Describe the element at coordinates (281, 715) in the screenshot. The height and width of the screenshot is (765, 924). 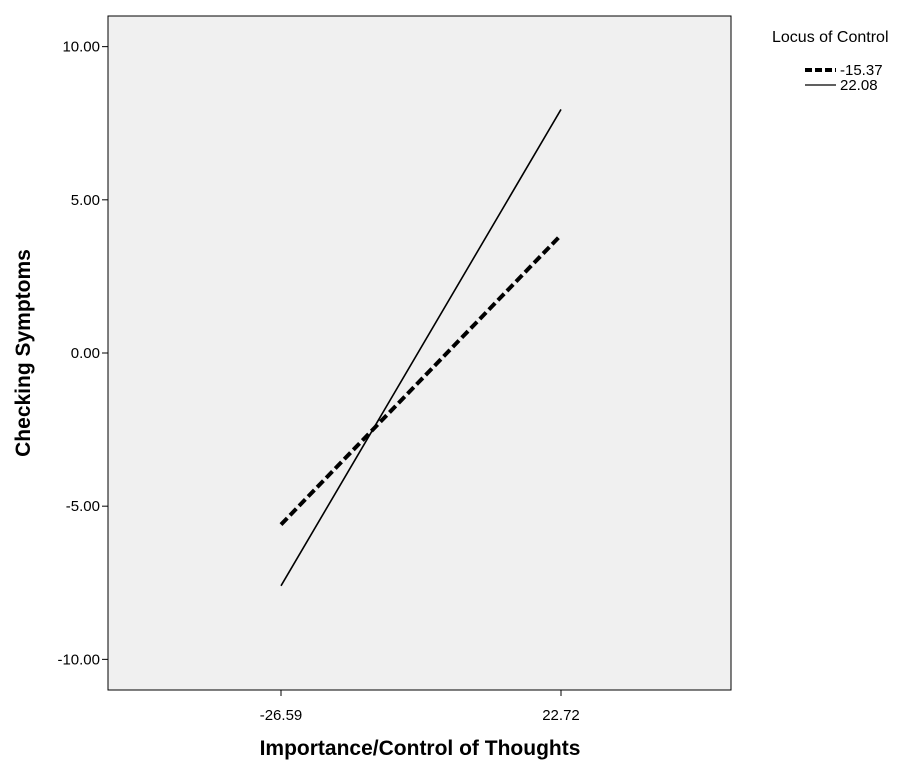
I see `x-tick-label: -26.59` at that location.